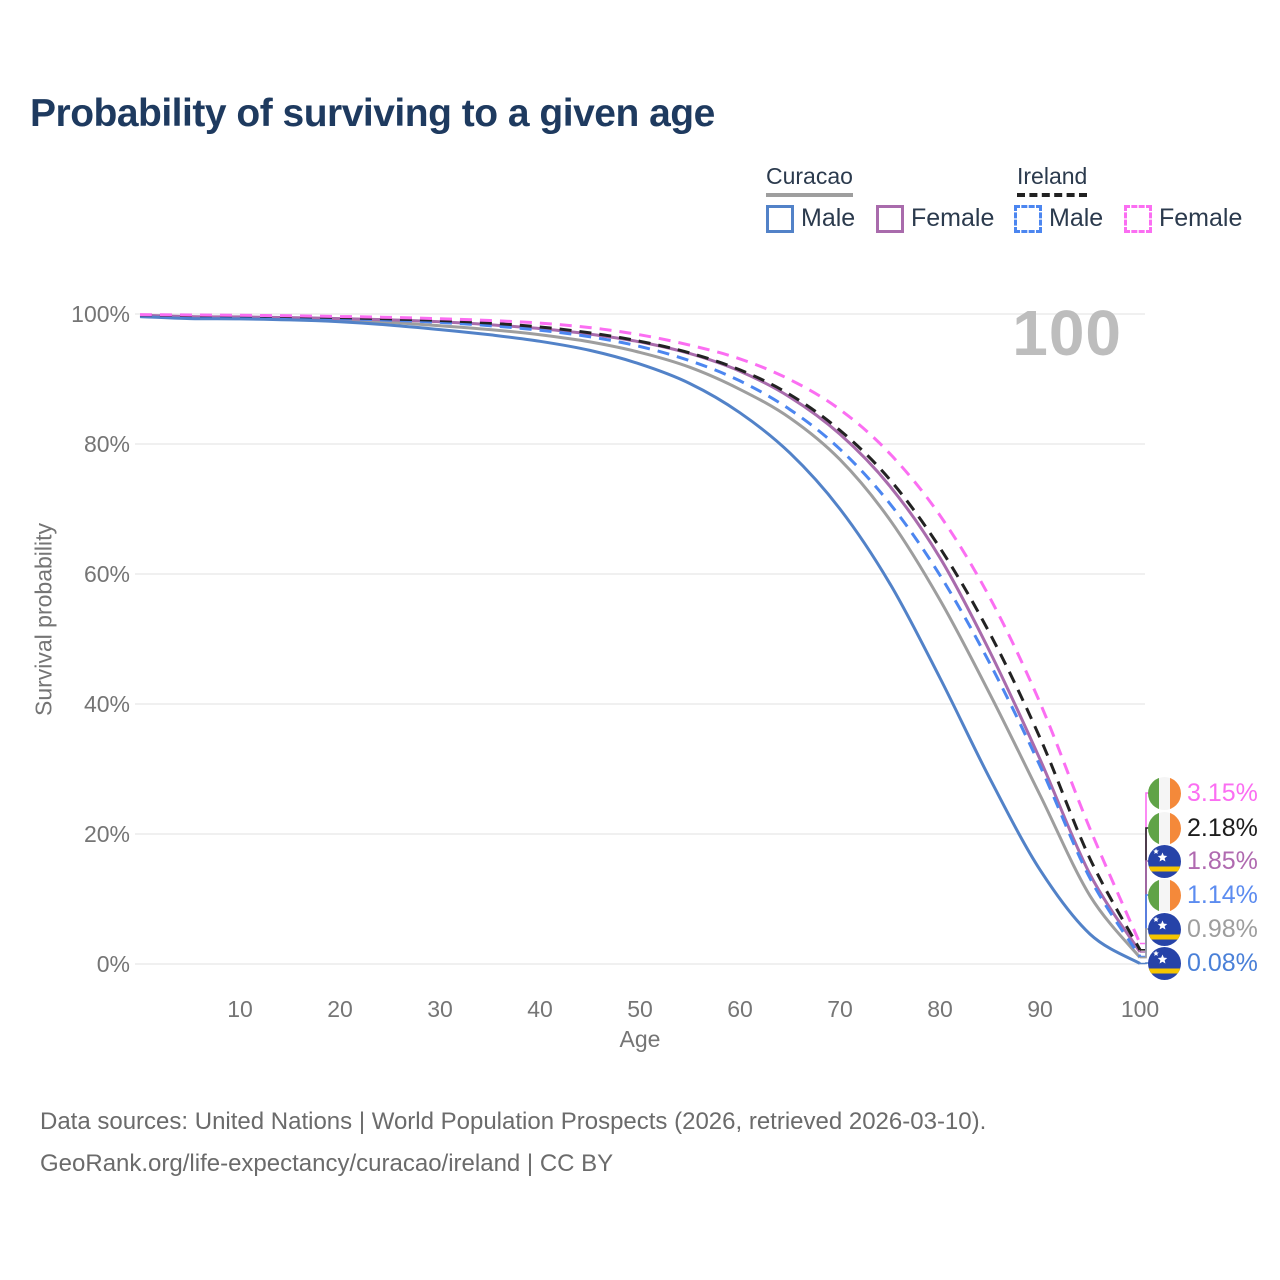 The width and height of the screenshot is (1280, 1280). What do you see at coordinates (1067, 333) in the screenshot?
I see `watermark-100: 100` at bounding box center [1067, 333].